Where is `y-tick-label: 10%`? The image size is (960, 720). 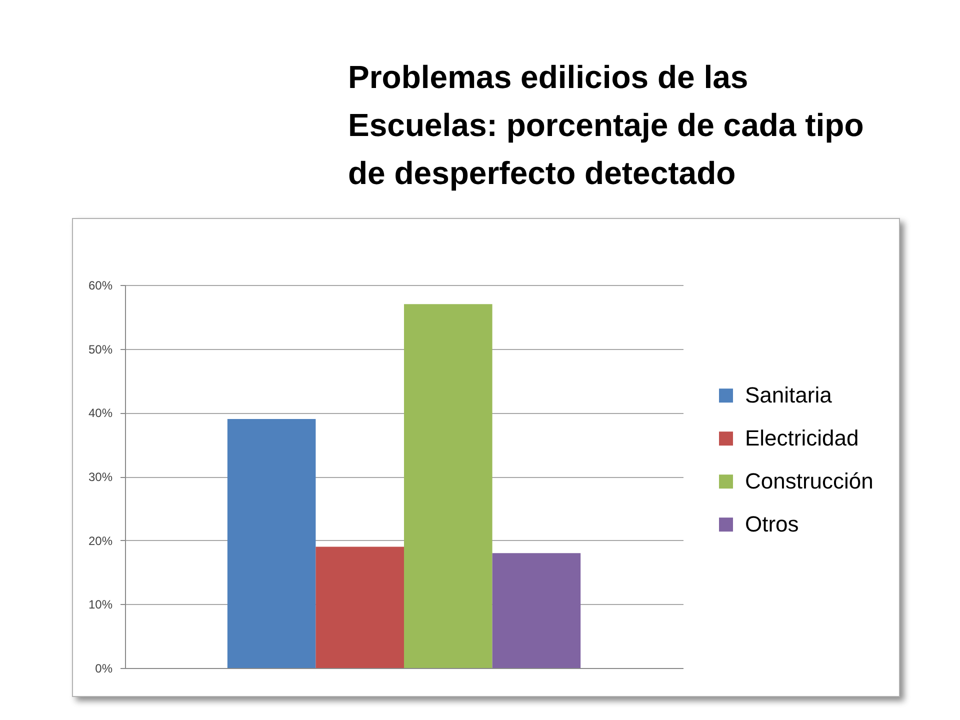
y-tick-label: 10% is located at coordinates (100, 605).